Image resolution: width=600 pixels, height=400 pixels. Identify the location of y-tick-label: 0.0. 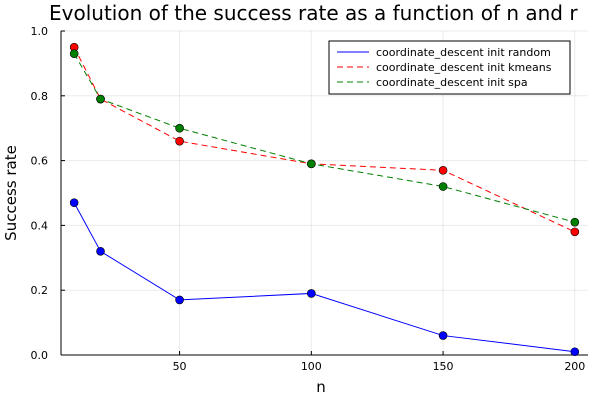
(40, 355).